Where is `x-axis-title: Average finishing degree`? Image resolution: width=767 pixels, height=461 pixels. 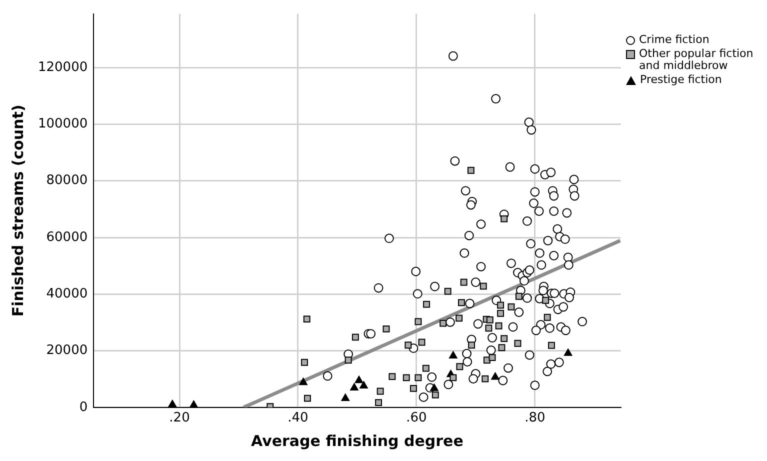
x-axis-title: Average finishing degree is located at coordinates (357, 441).